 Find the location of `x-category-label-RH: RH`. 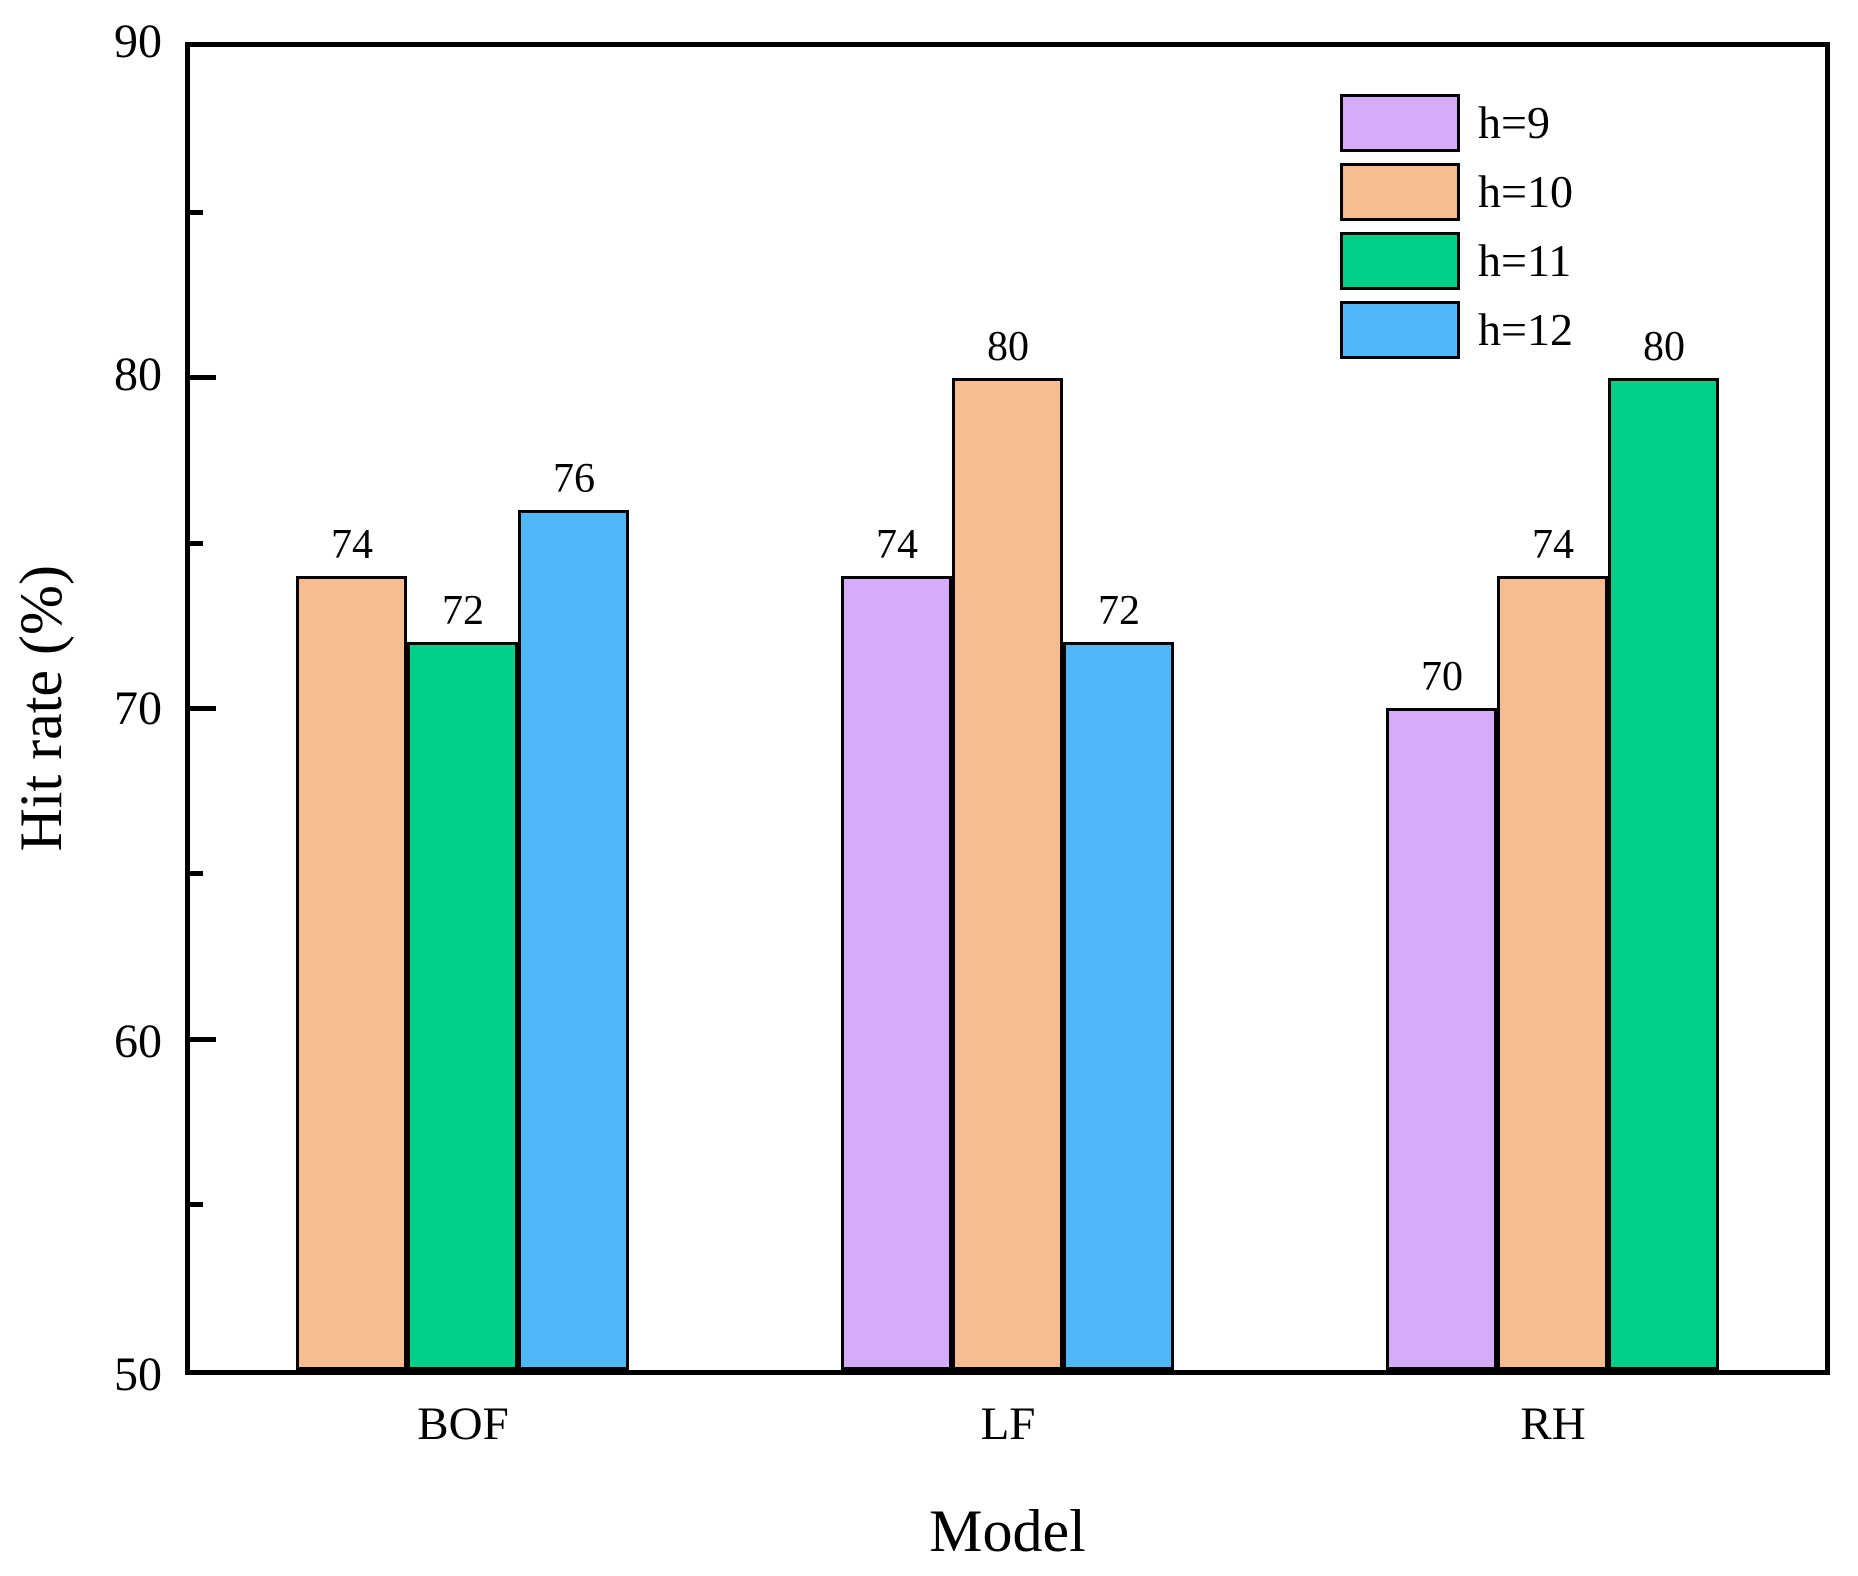

x-category-label-RH: RH is located at coordinates (1553, 1424).